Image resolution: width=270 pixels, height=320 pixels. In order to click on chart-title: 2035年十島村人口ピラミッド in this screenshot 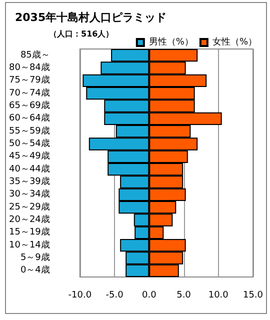, I will do `click(91, 17)`.